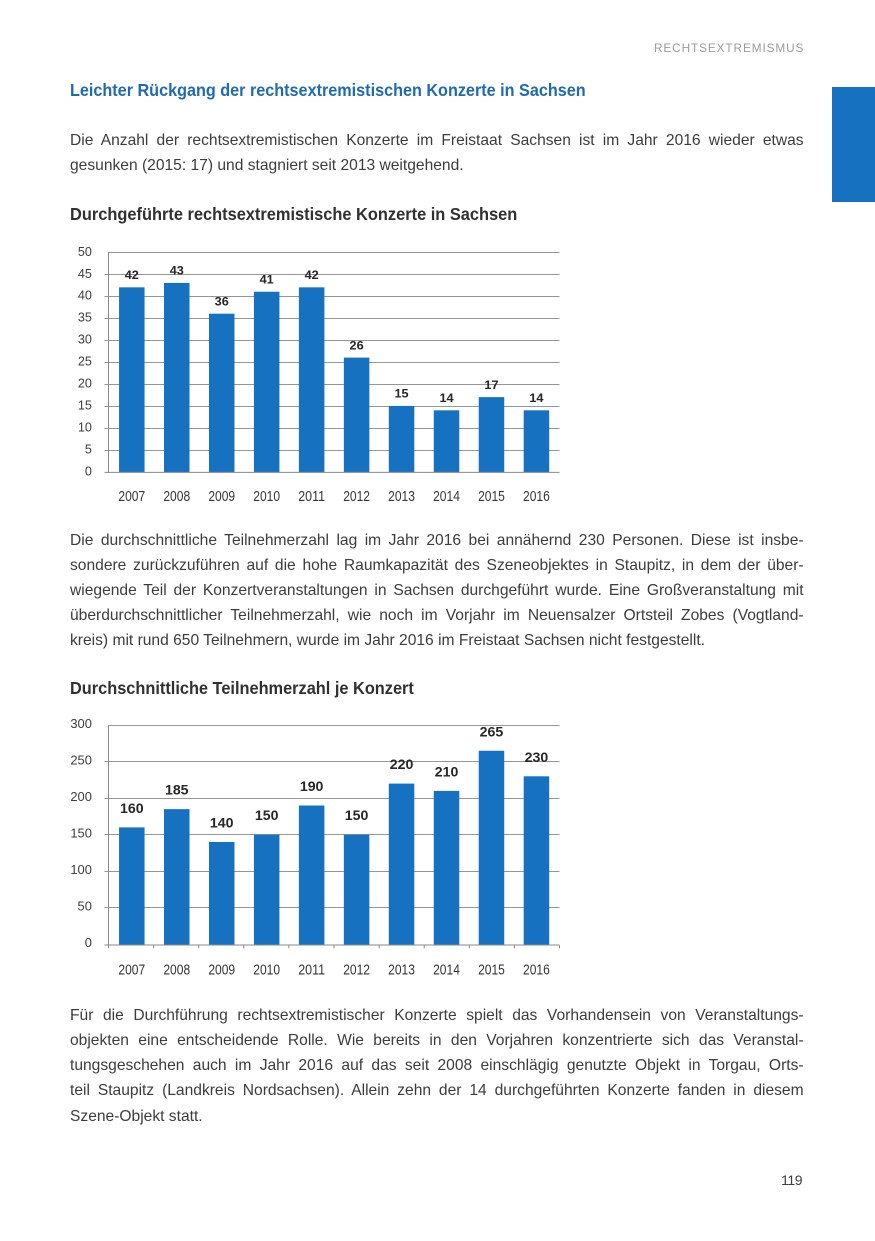 The height and width of the screenshot is (1241, 875). I want to click on svg-text: 210, so click(447, 771).